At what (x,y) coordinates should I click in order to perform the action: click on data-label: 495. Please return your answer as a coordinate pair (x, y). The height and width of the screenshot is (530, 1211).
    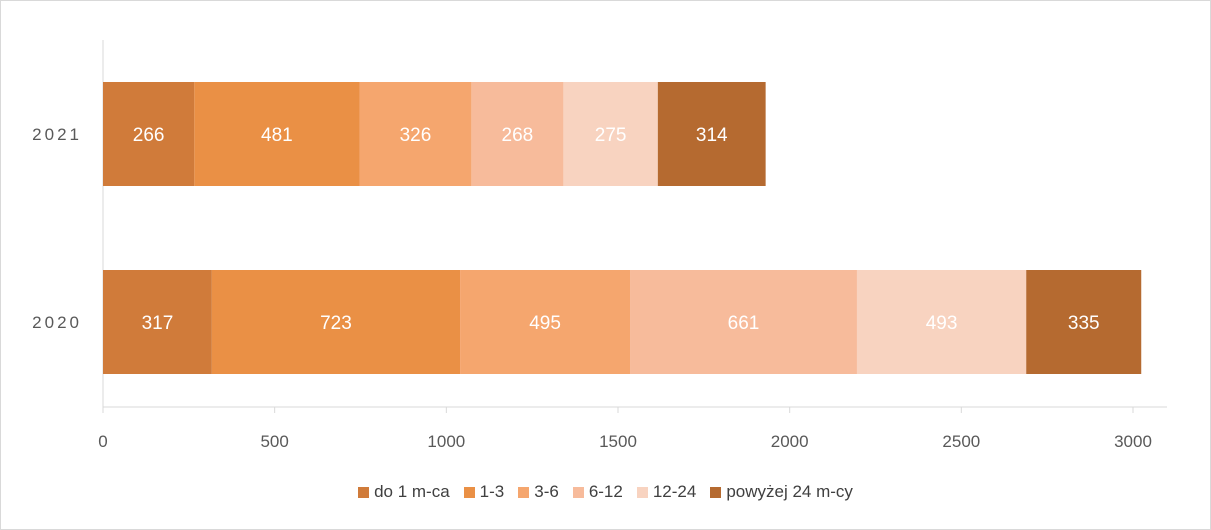
    Looking at the image, I should click on (545, 323).